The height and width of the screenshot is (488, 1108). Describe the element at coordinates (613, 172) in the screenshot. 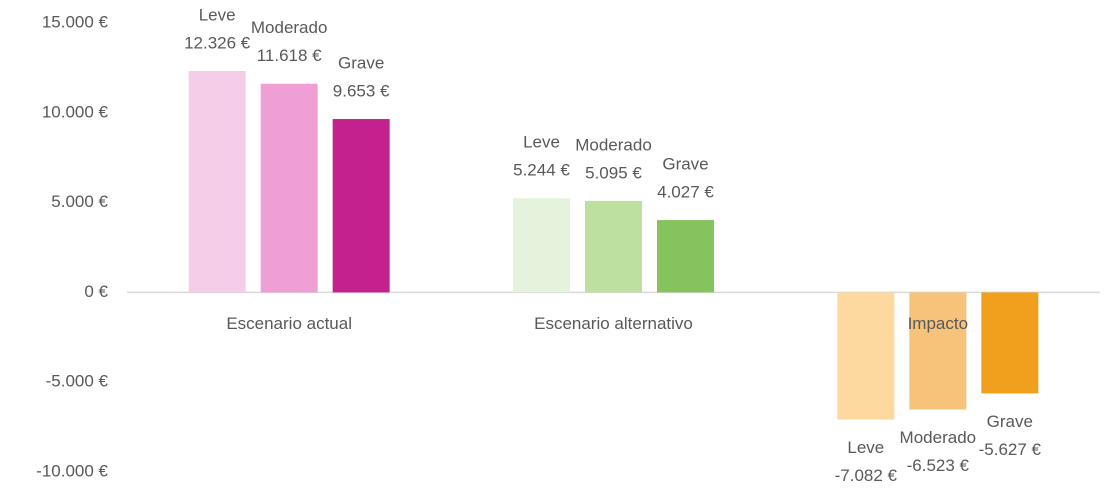

I see `data-label: 5.095 €` at that location.